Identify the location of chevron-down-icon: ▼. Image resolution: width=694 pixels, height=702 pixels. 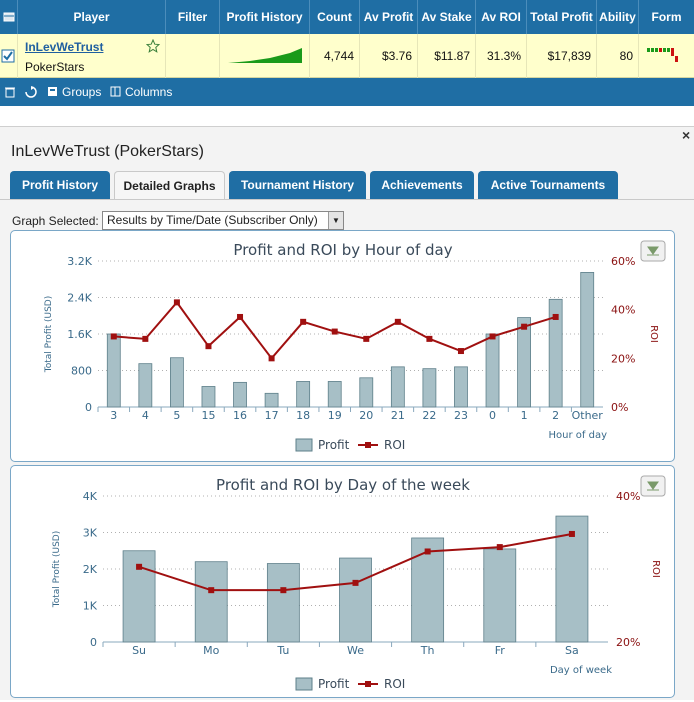
(335, 220).